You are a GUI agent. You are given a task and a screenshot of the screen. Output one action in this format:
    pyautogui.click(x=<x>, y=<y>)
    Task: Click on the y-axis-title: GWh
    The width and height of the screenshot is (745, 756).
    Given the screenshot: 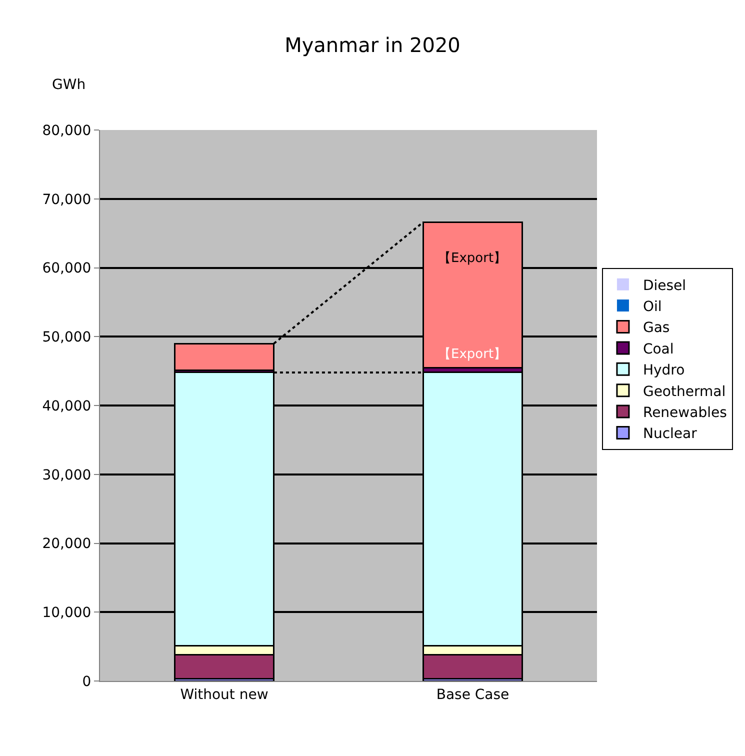 What is the action you would take?
    pyautogui.click(x=69, y=85)
    